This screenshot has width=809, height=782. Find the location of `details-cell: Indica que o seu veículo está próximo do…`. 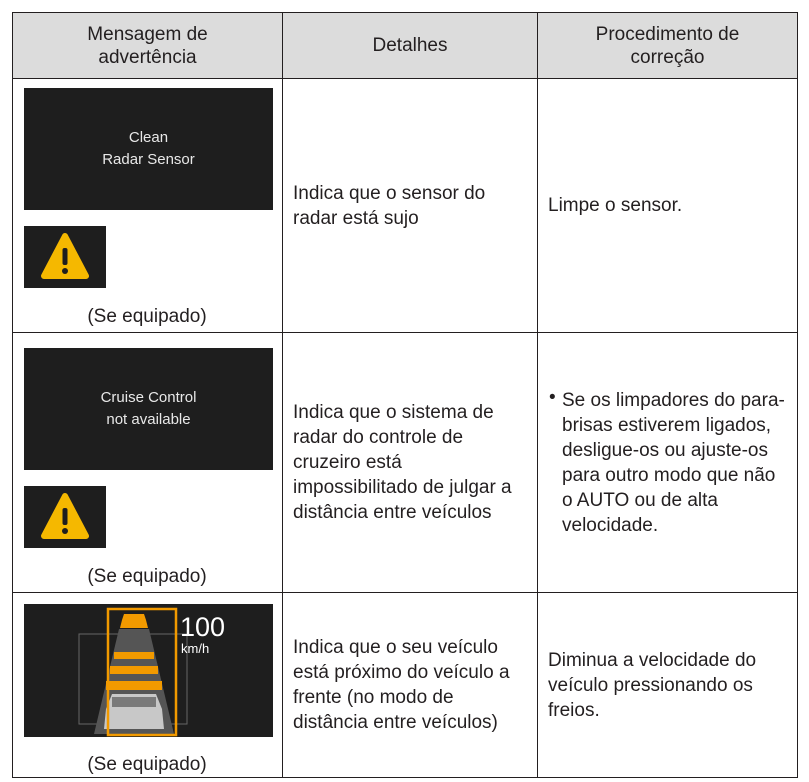

details-cell: Indica que o seu veículo está próximo do… is located at coordinates (410, 685).